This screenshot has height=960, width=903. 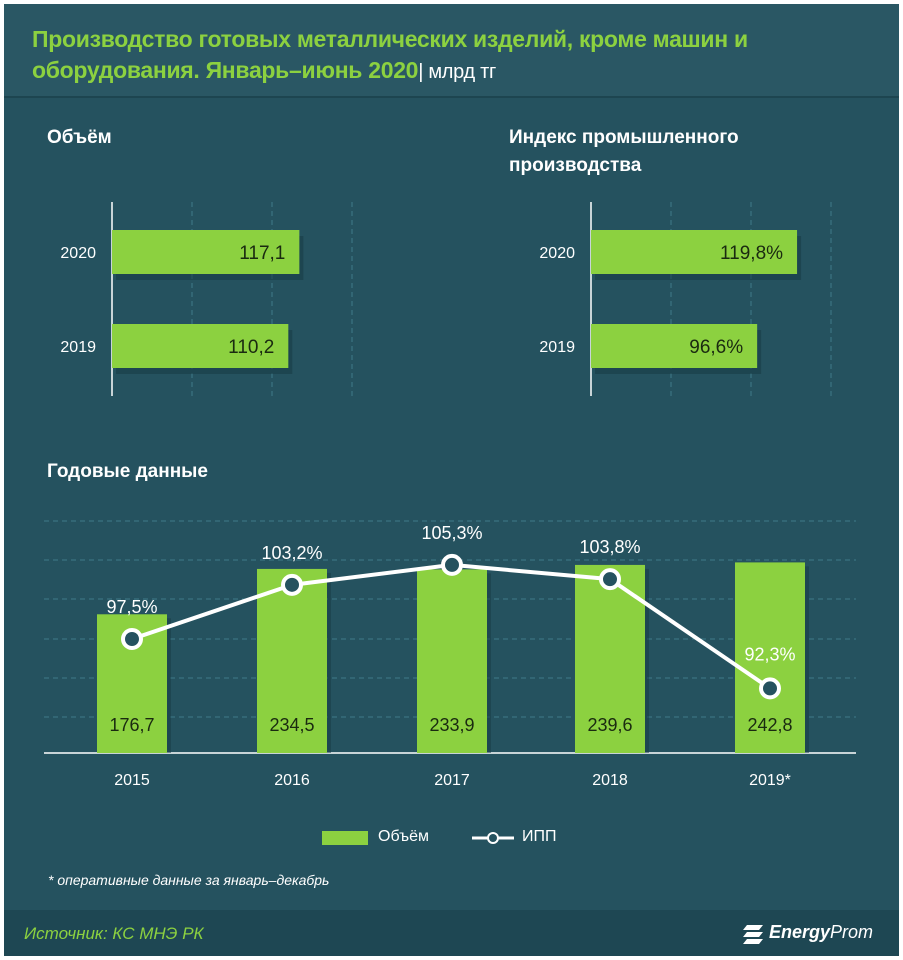 I want to click on volume-bar-value: 110,2, so click(x=251, y=347).